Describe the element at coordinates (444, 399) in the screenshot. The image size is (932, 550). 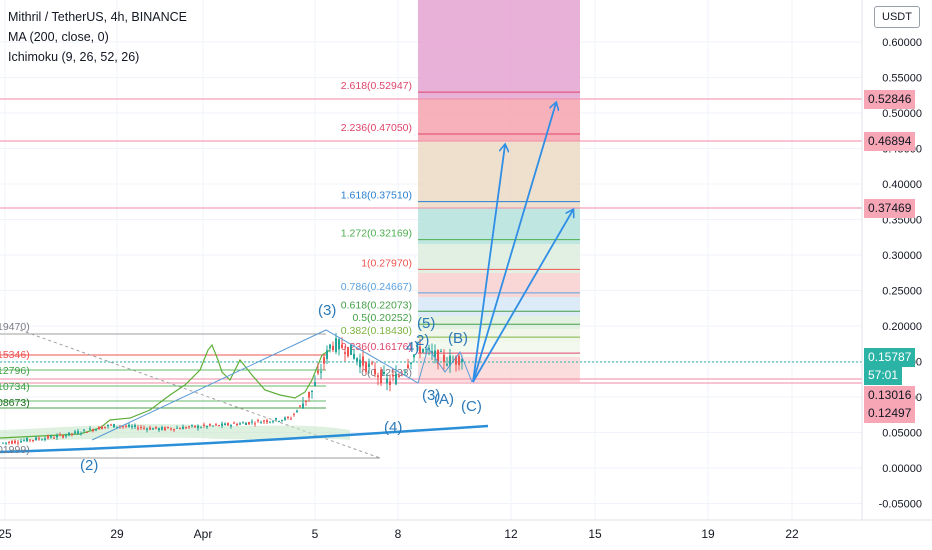
I see `wave-label: (A)` at that location.